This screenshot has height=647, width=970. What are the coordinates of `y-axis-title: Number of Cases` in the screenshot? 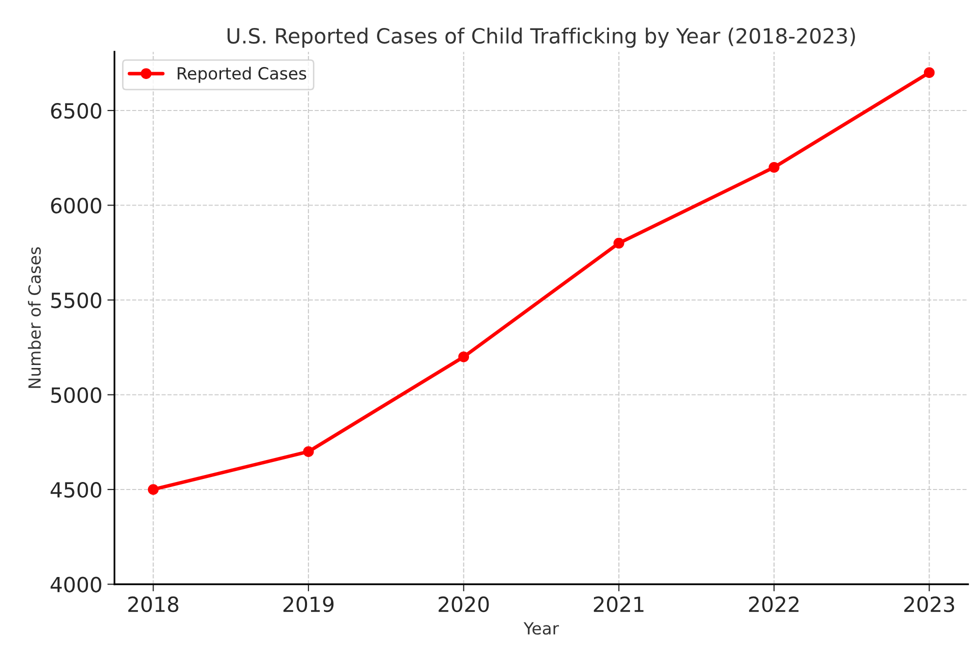 It's located at (34, 317).